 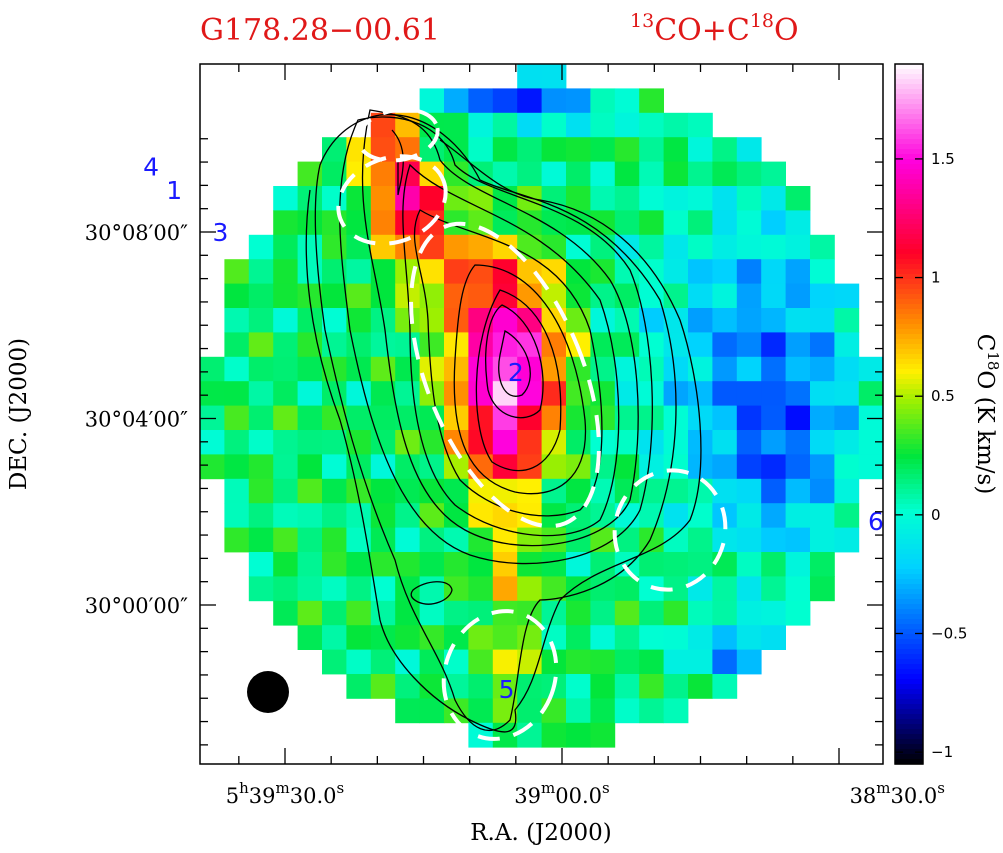 What do you see at coordinates (514, 363) in the screenshot?
I see `contour-line` at bounding box center [514, 363].